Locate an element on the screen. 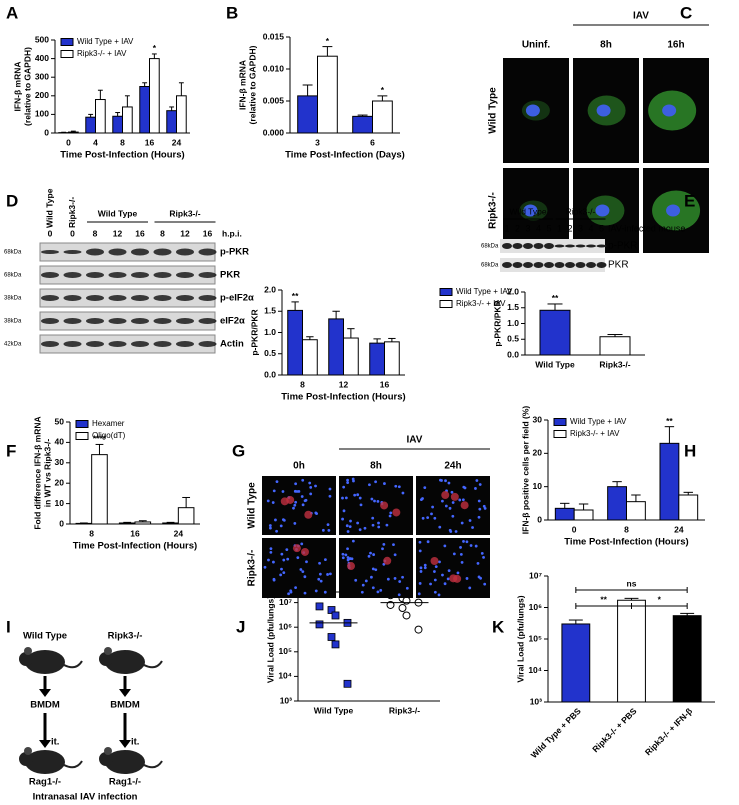 The height and width of the screenshot is (805, 739). caption: Intranasal IAV infection is located at coordinates (85, 797).